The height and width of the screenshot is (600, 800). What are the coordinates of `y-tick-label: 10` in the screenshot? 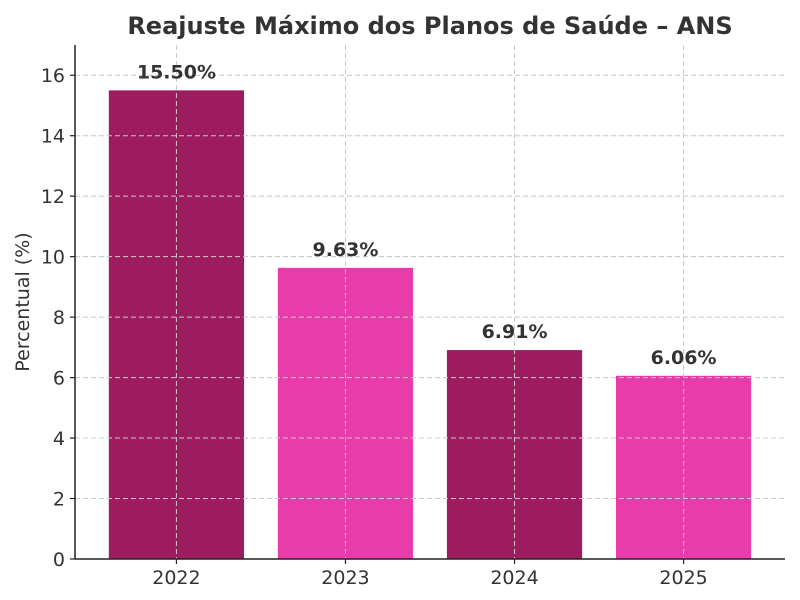 It's located at (53, 258).